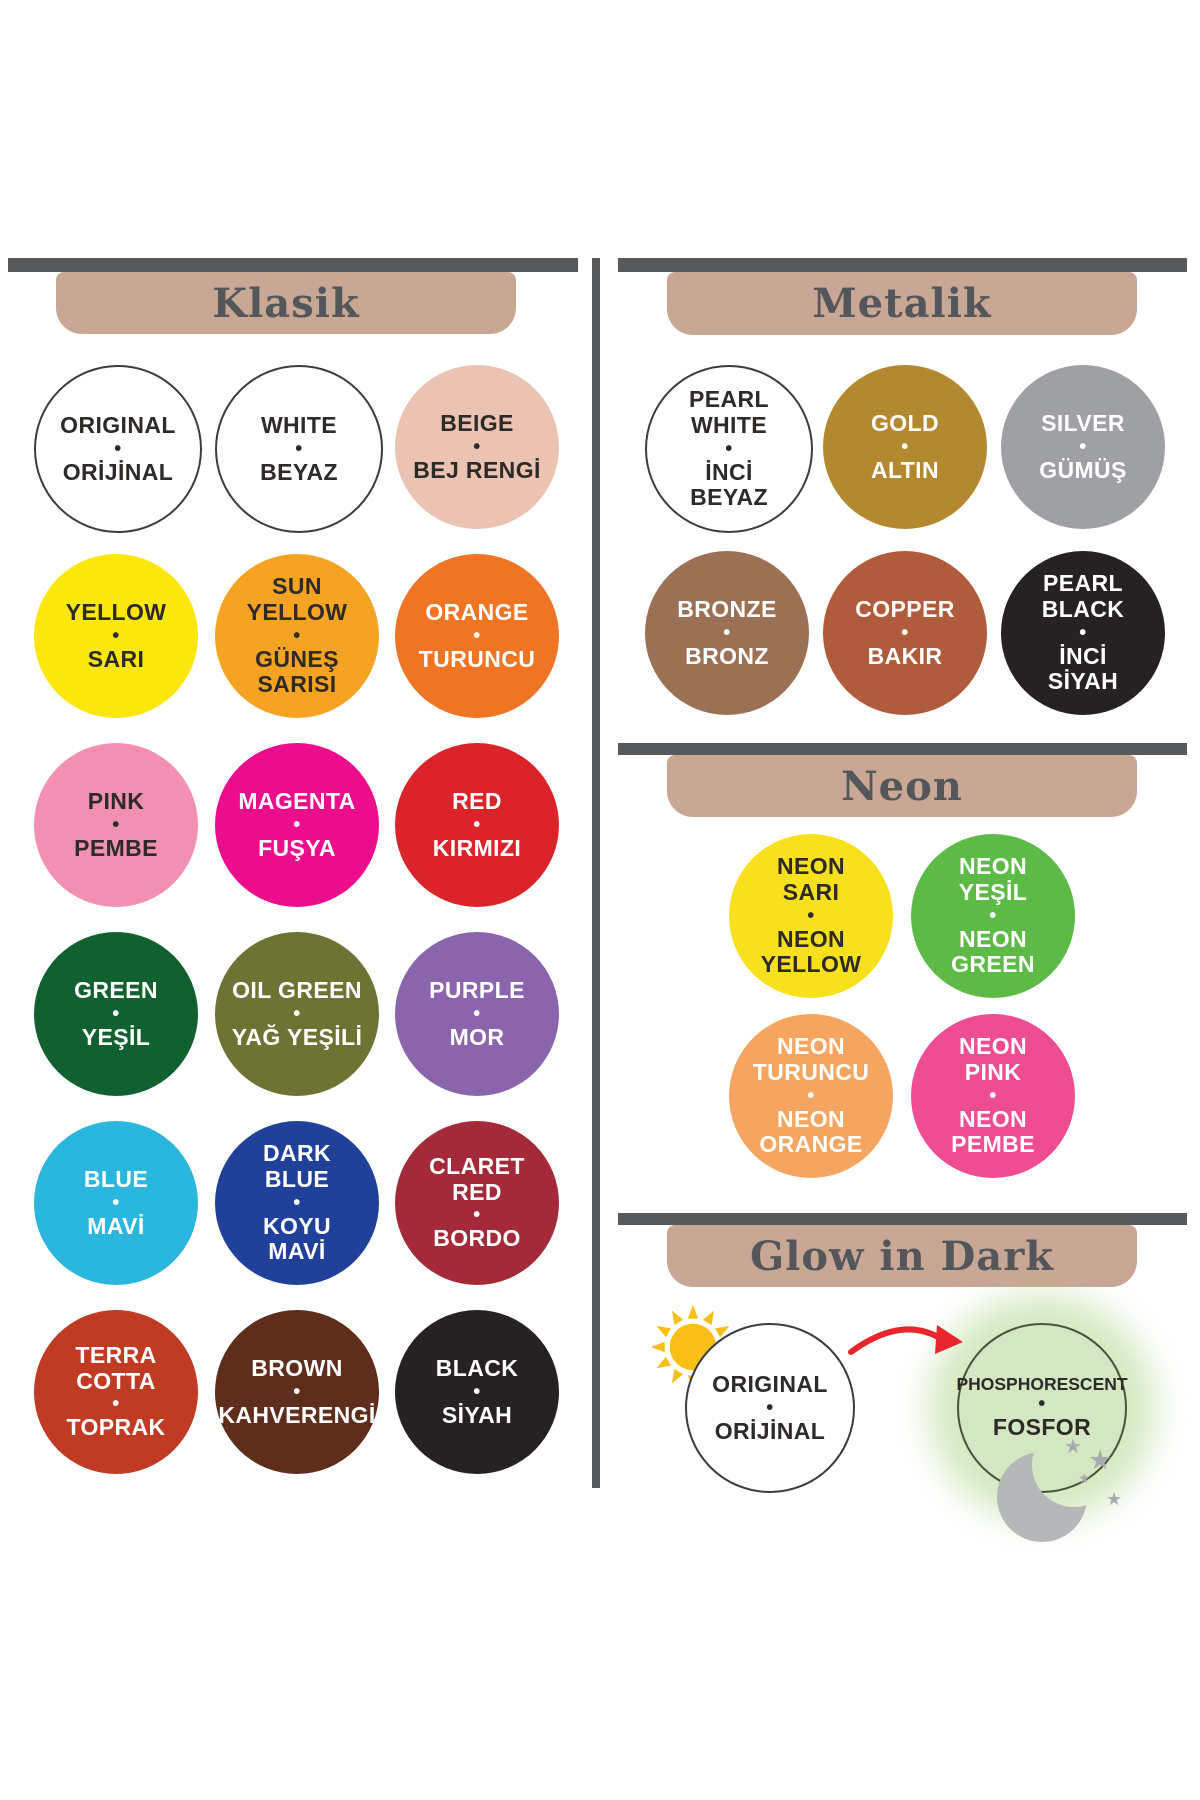  Describe the element at coordinates (297, 636) in the screenshot. I see `color-circle-sun-yellow: SUN YELLOW • GÜNEŞ SARISI` at that location.